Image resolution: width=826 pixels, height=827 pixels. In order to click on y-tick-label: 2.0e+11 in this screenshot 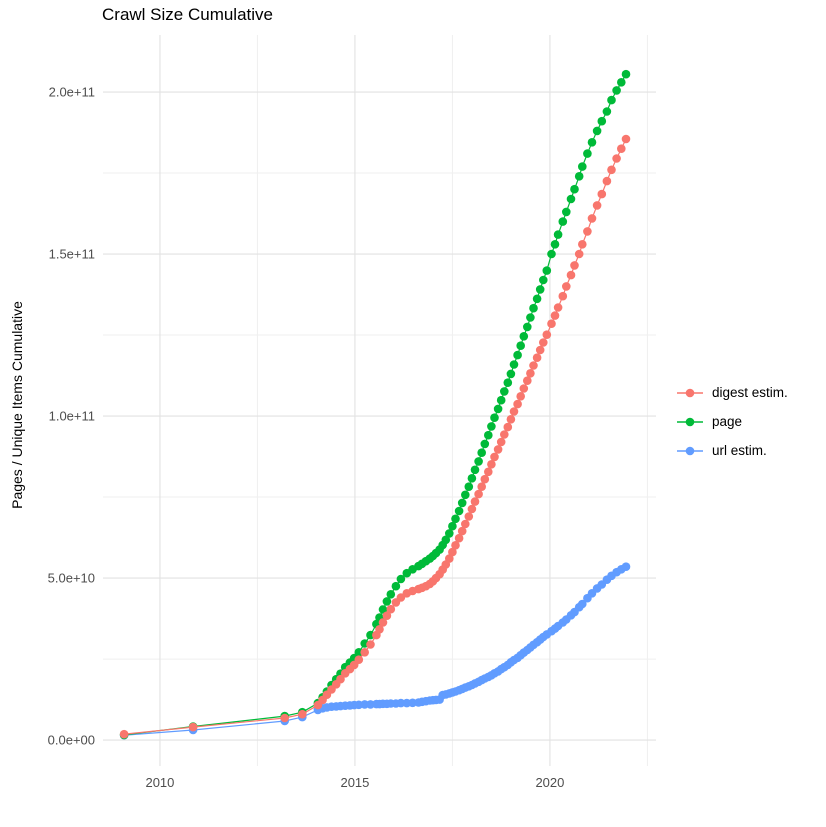, I will do `click(72, 92)`.